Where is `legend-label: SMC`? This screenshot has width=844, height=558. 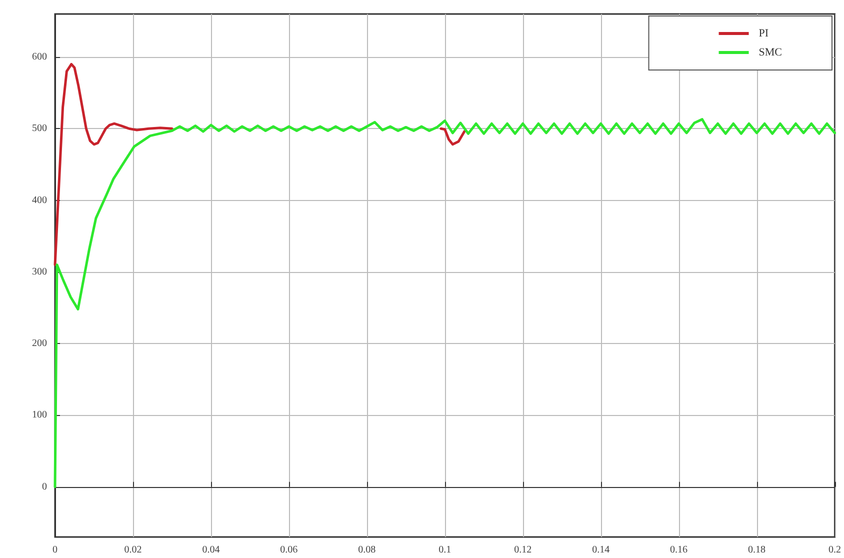 legend-label: SMC is located at coordinates (770, 52).